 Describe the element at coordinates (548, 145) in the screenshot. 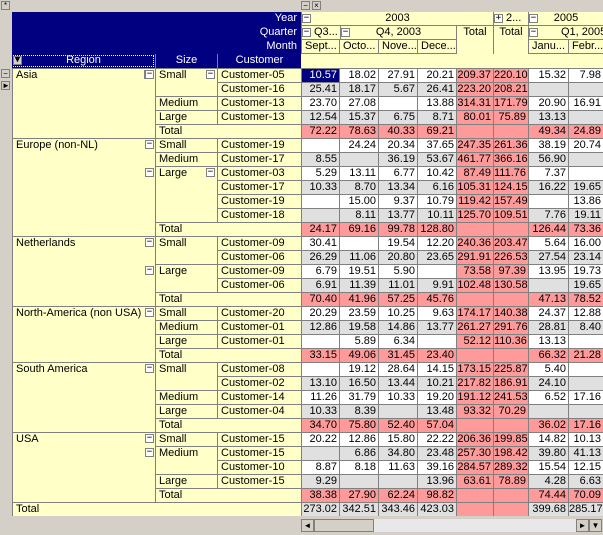

I see `value-cell: 38.19` at that location.